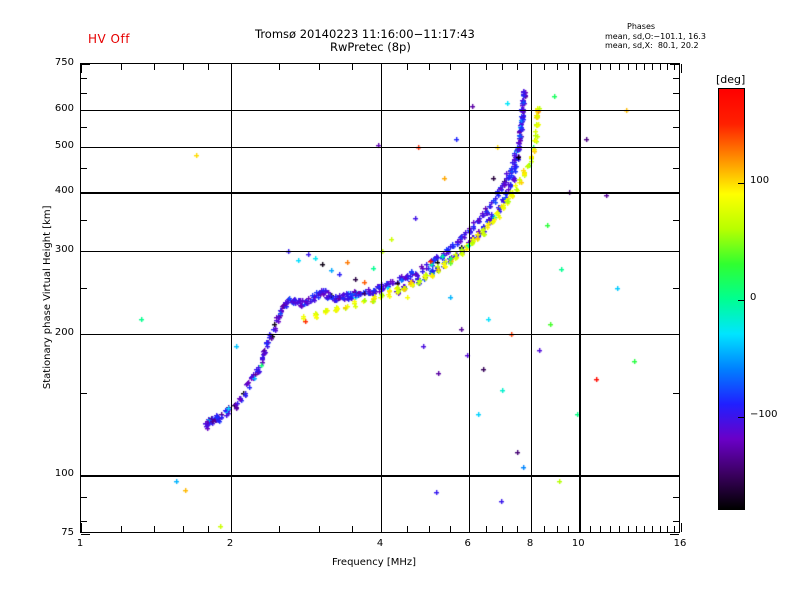 The width and height of the screenshot is (800, 600). Describe the element at coordinates (380, 543) in the screenshot. I see `x-tick-label: 4` at that location.